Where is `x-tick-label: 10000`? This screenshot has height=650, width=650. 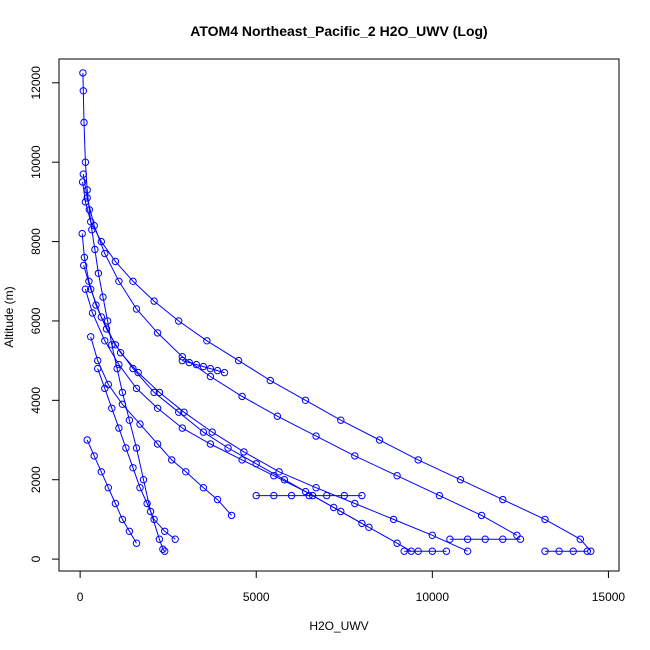
x-tick-label: 10000 is located at coordinates (433, 597).